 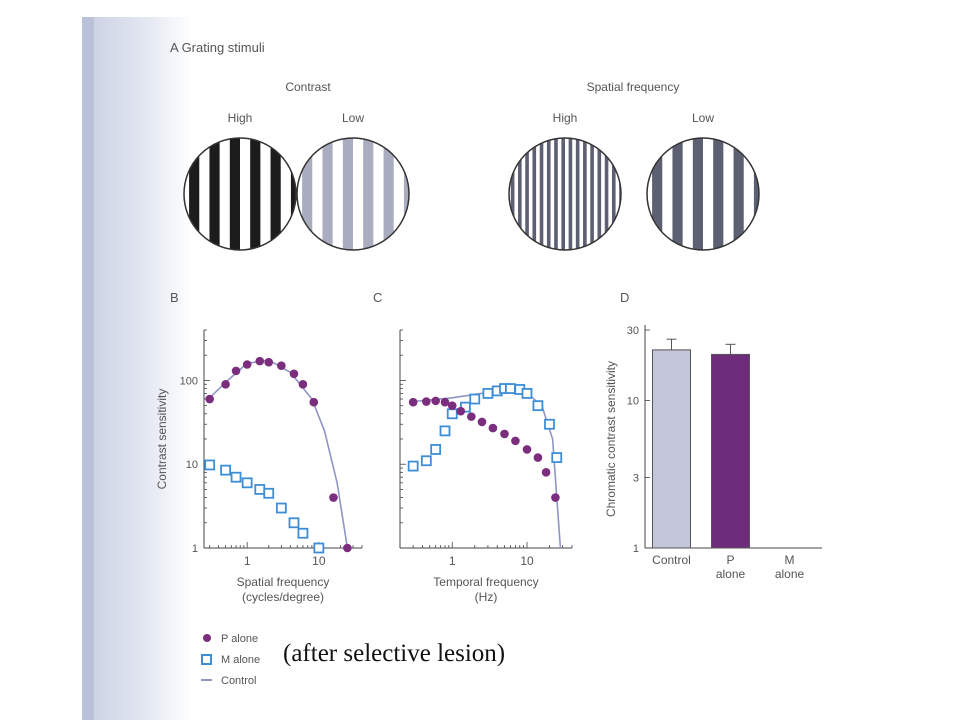 What do you see at coordinates (452, 561) in the screenshot?
I see `x-tick-label: 1` at bounding box center [452, 561].